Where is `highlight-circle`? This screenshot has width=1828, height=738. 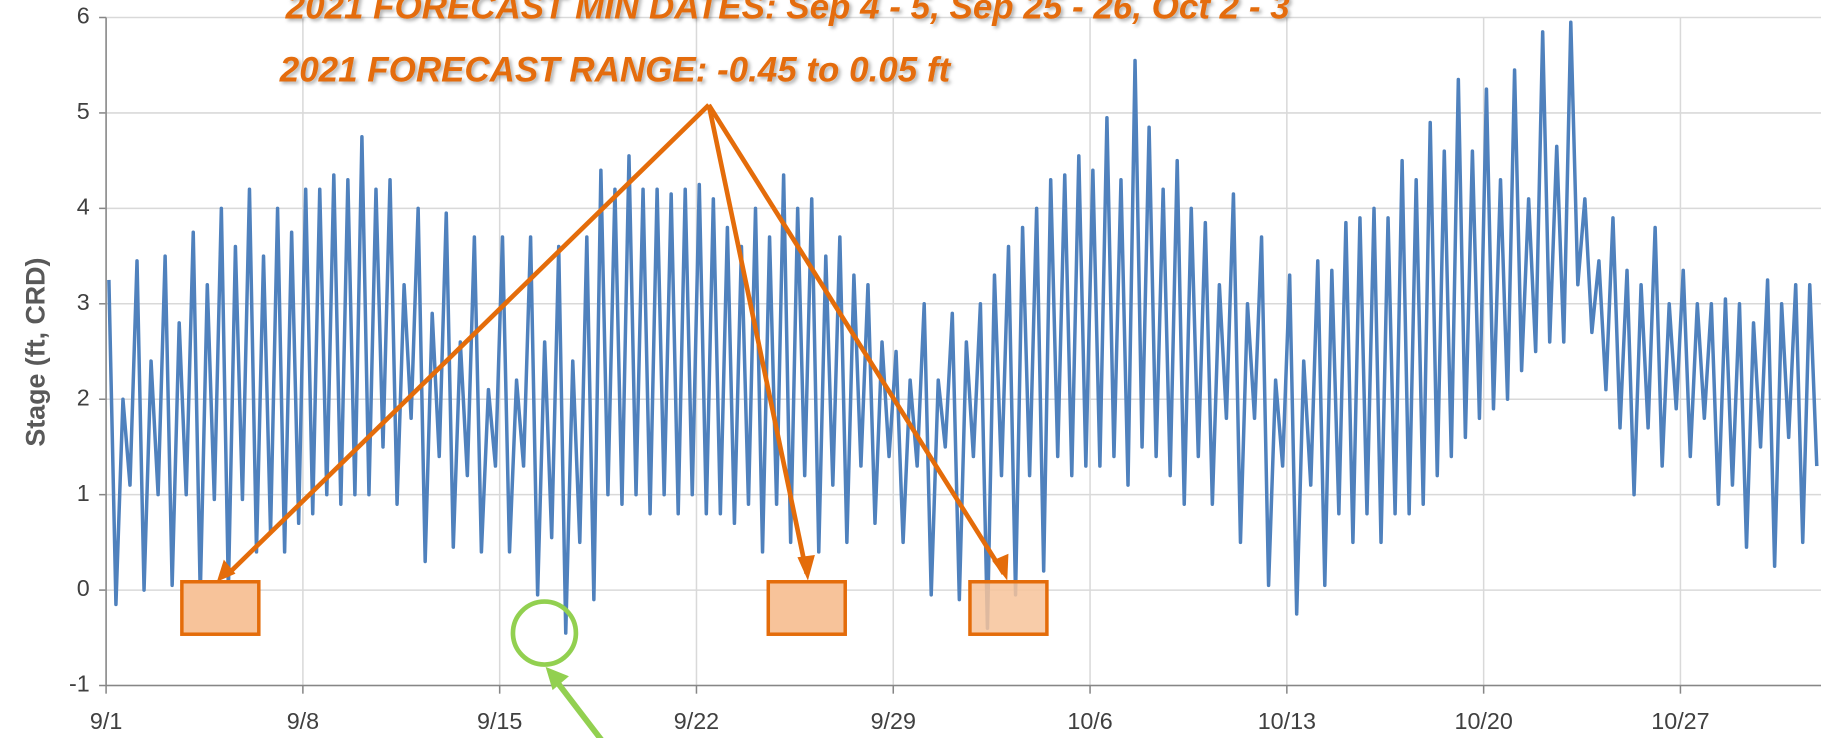
highlight-circle is located at coordinates (544, 633).